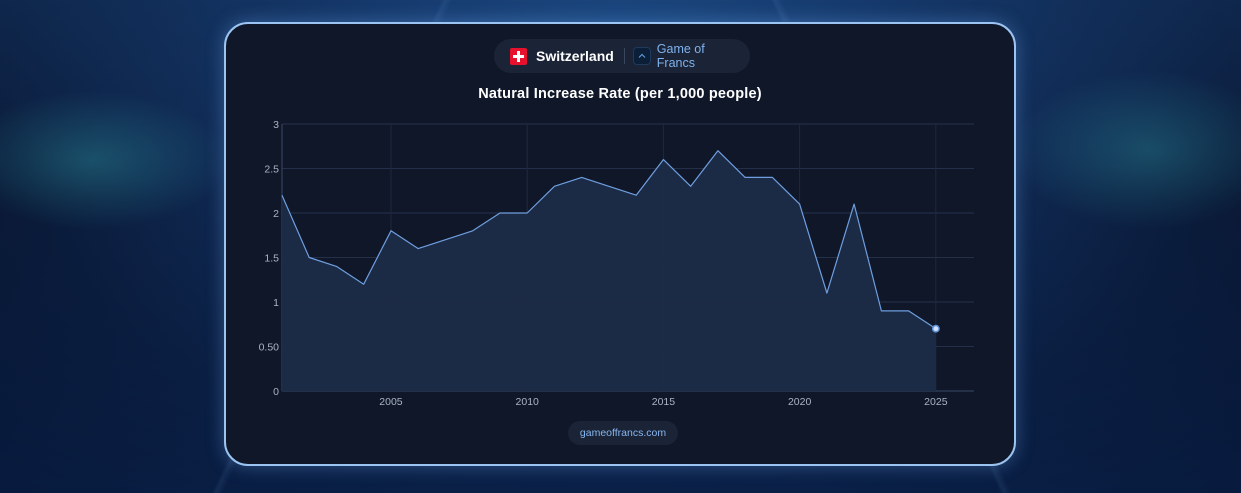  What do you see at coordinates (271, 259) in the screenshot?
I see `y-tick-label: 1.5` at bounding box center [271, 259].